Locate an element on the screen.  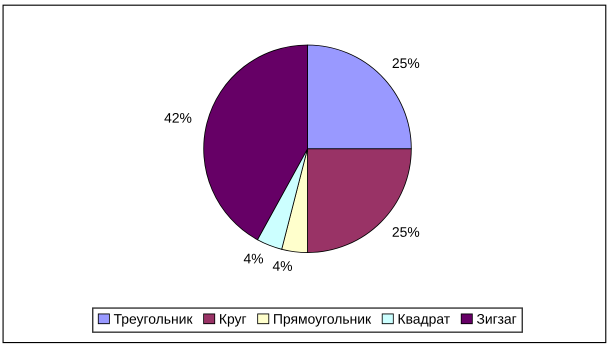
data-label: 42% is located at coordinates (178, 117).